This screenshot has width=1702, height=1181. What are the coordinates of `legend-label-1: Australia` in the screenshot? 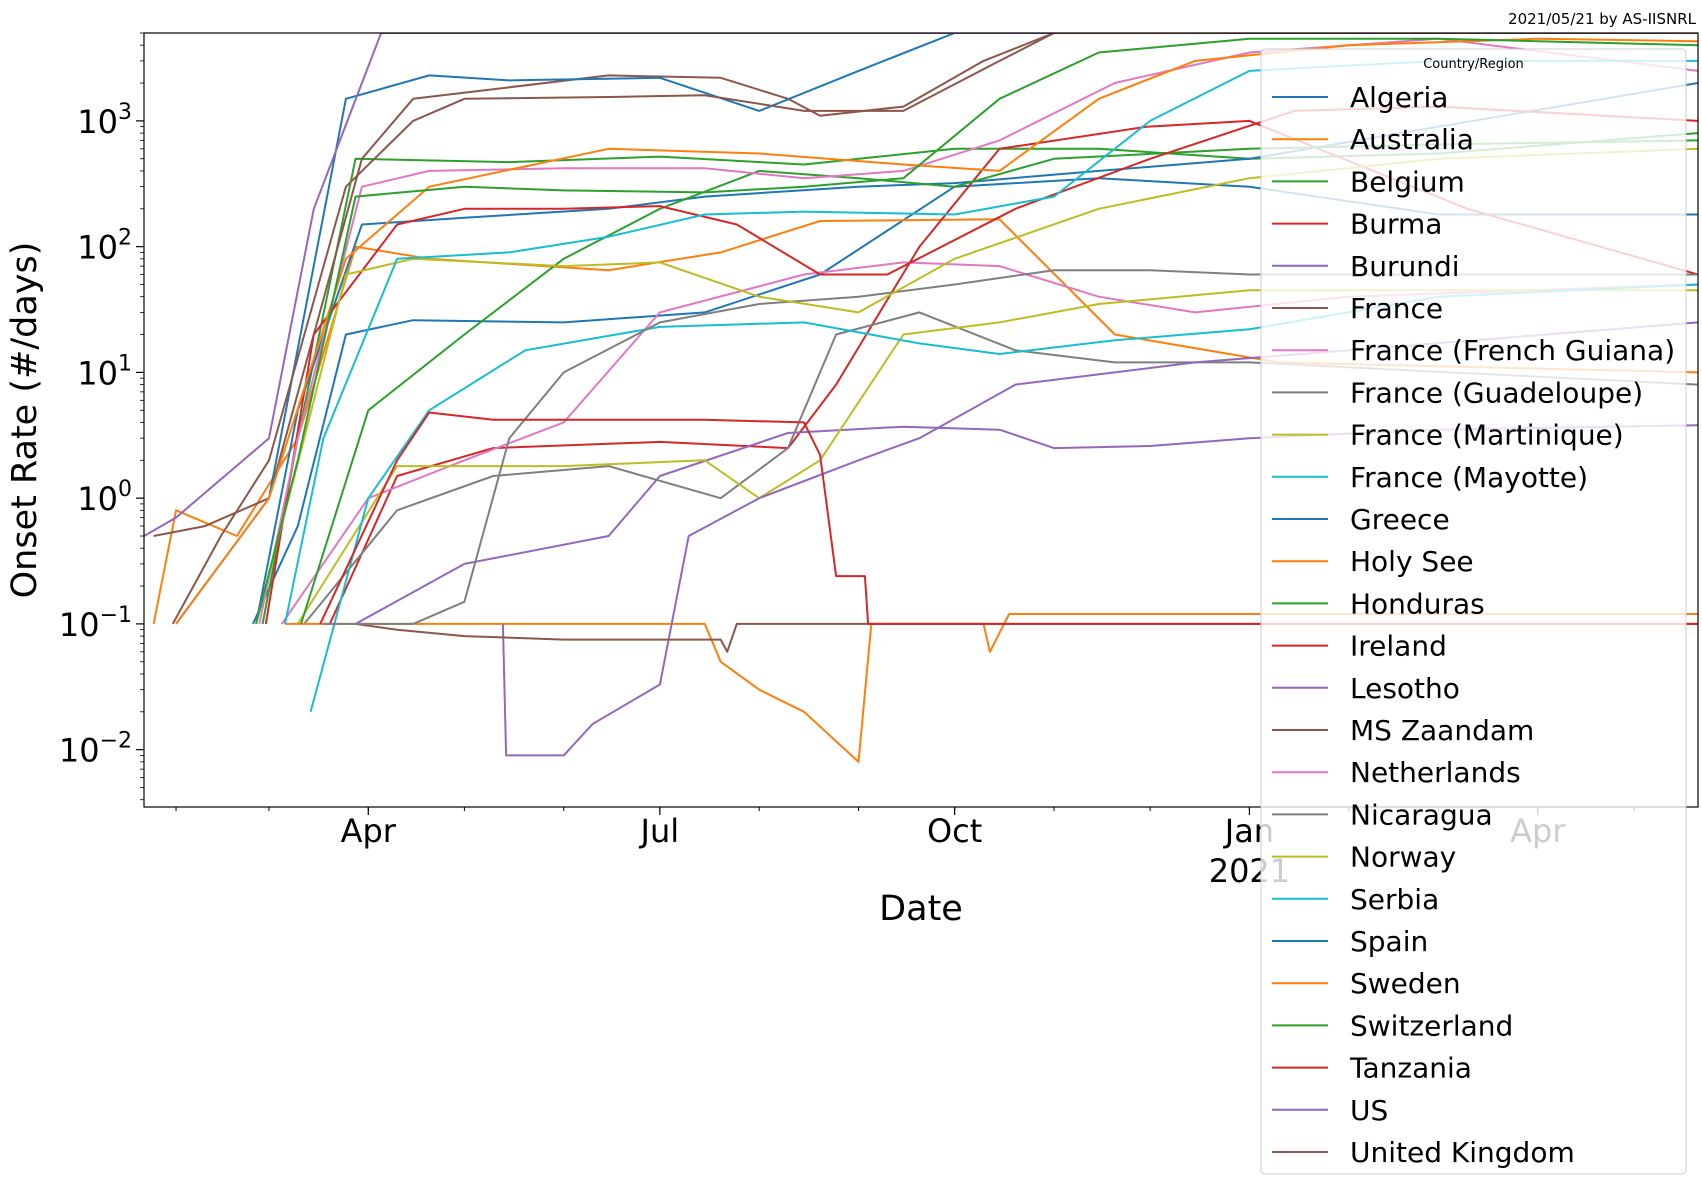 It's located at (1412, 139).